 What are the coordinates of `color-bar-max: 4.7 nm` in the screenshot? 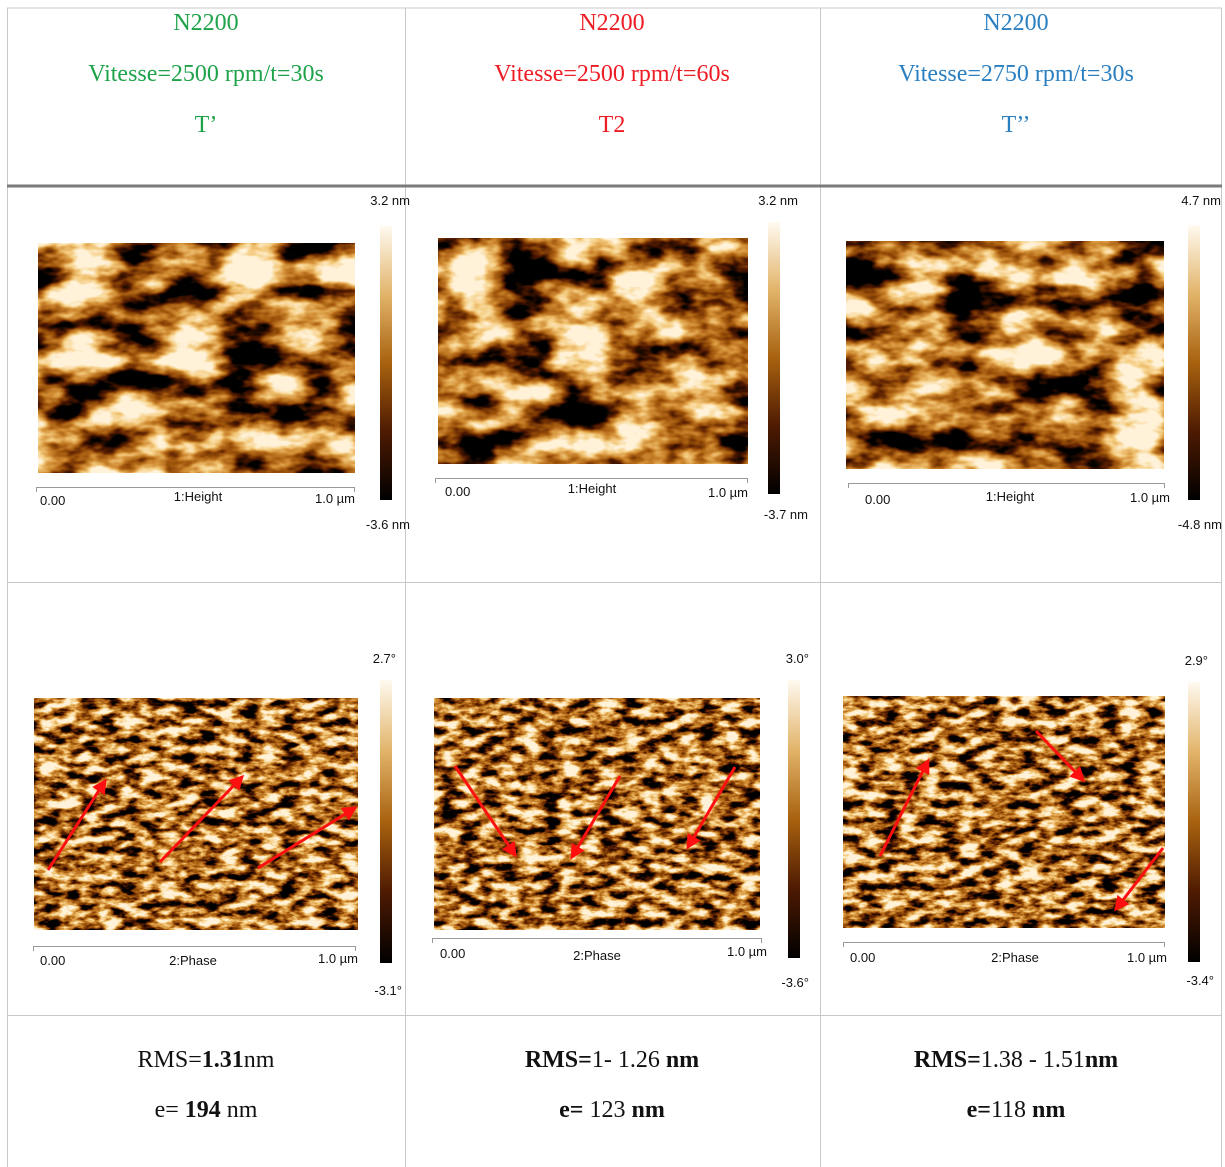 It's located at (1201, 200).